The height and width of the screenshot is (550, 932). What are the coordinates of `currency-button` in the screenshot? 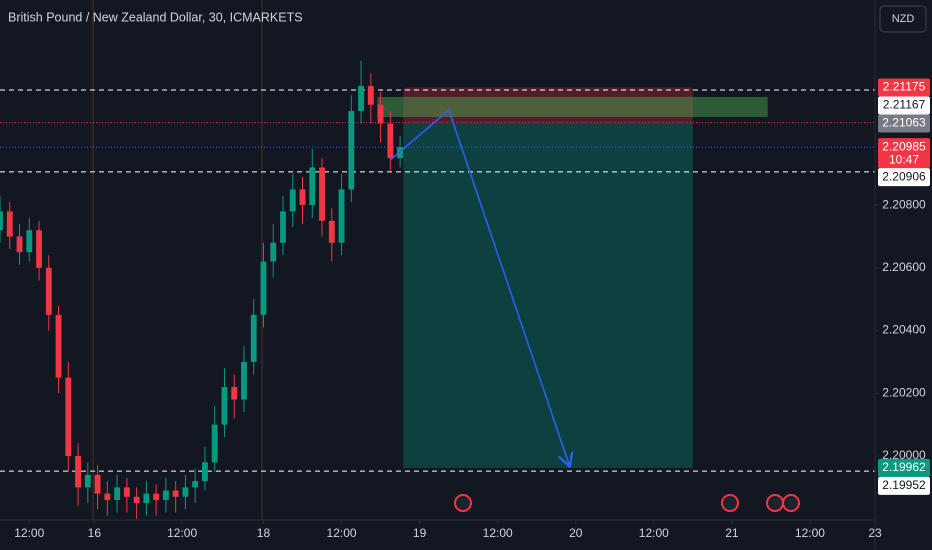 It's located at (903, 19).